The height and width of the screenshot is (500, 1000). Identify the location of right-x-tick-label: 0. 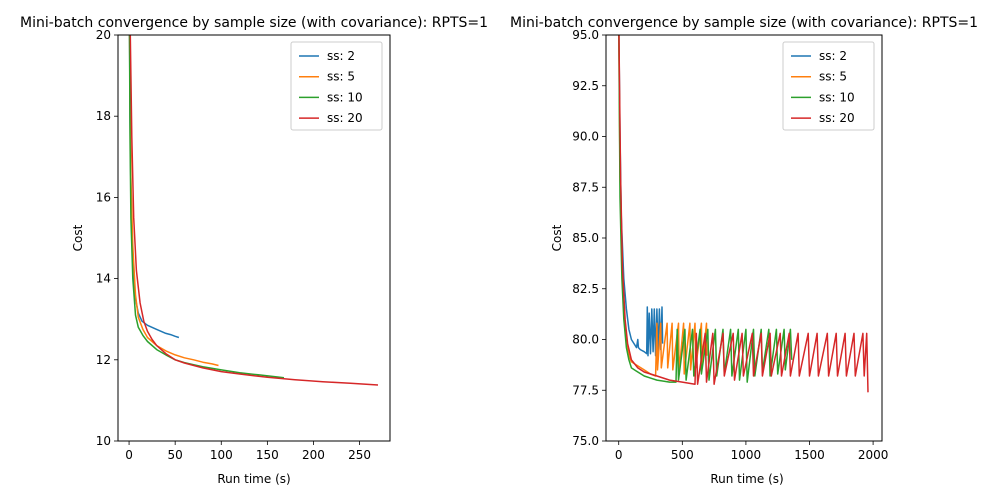
(619, 455).